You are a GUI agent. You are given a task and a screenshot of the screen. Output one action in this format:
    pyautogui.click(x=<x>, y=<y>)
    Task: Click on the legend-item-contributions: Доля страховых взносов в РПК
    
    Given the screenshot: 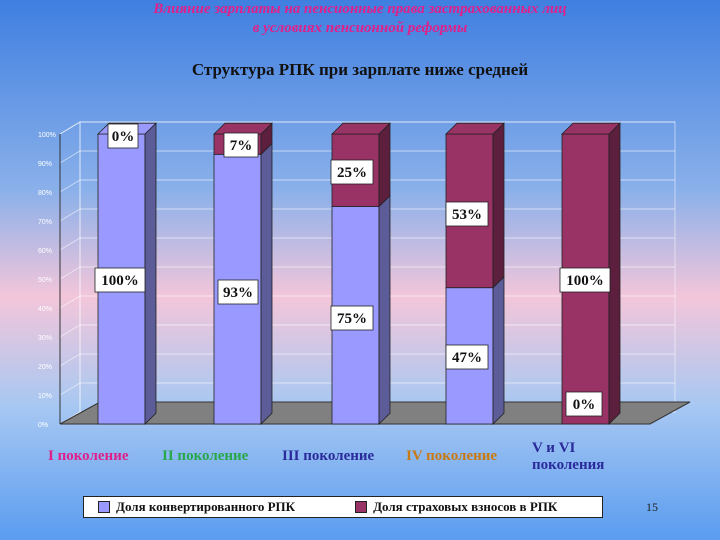 What is the action you would take?
    pyautogui.click(x=456, y=507)
    